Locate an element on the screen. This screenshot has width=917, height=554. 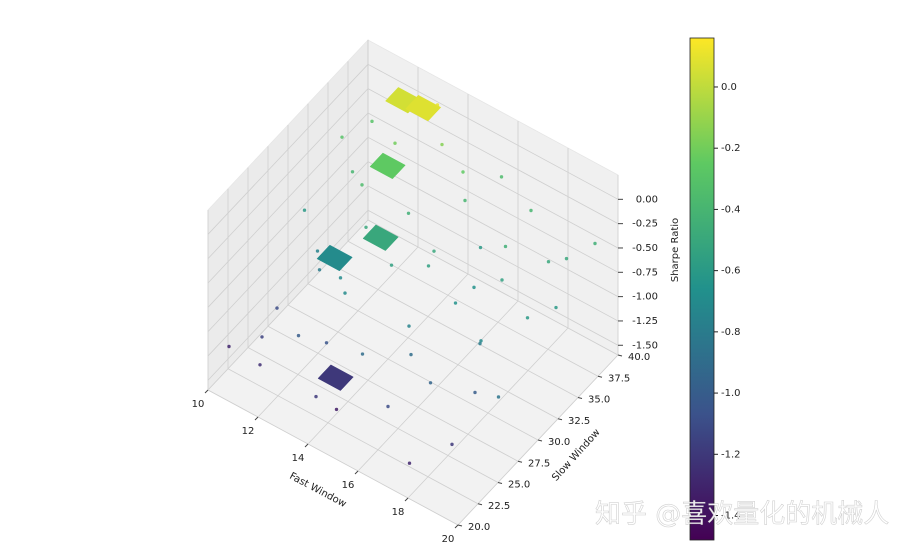
x-tick-label: 14 is located at coordinates (298, 458).